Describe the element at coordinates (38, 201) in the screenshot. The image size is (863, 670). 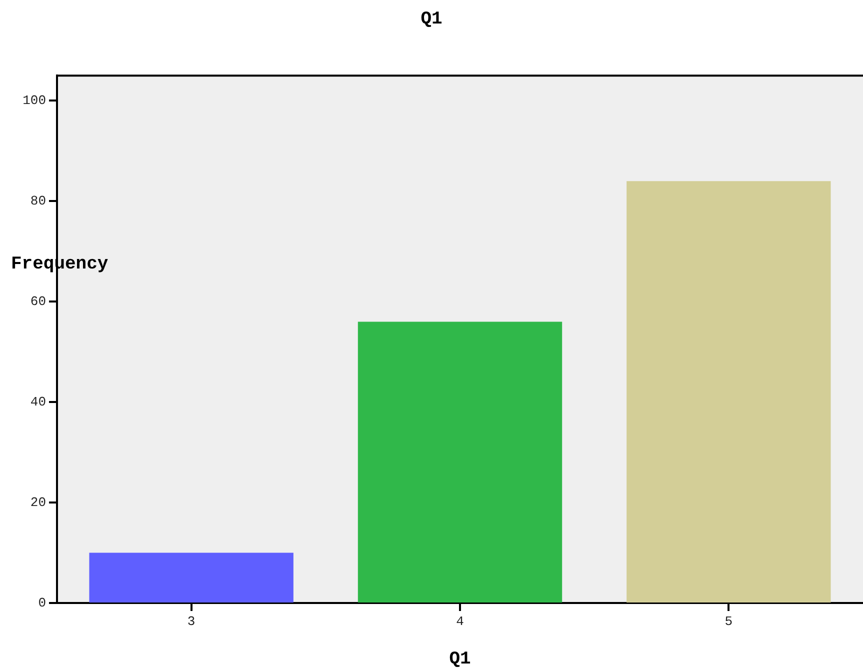
I see `y-tick-label: 80` at that location.